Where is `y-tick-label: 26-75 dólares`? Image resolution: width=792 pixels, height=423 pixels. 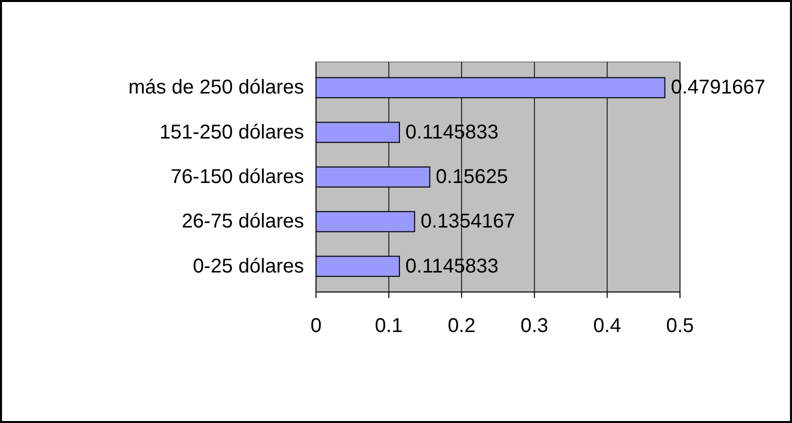 y-tick-label: 26-75 dólares is located at coordinates (243, 221).